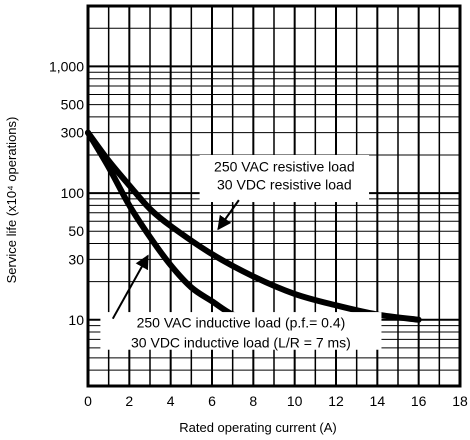  What do you see at coordinates (284, 185) in the screenshot?
I see `resistive-load-label: 30 VDC resistive load` at bounding box center [284, 185].